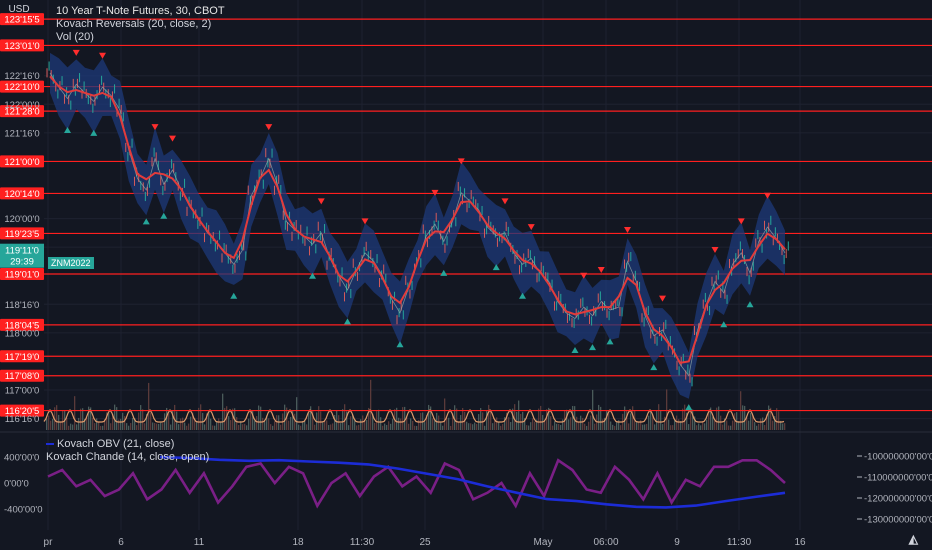 The height and width of the screenshot is (550, 932). What do you see at coordinates (127, 444) in the screenshot?
I see `indicator-kovach-obv: Kovach OBV (21, close)` at bounding box center [127, 444].